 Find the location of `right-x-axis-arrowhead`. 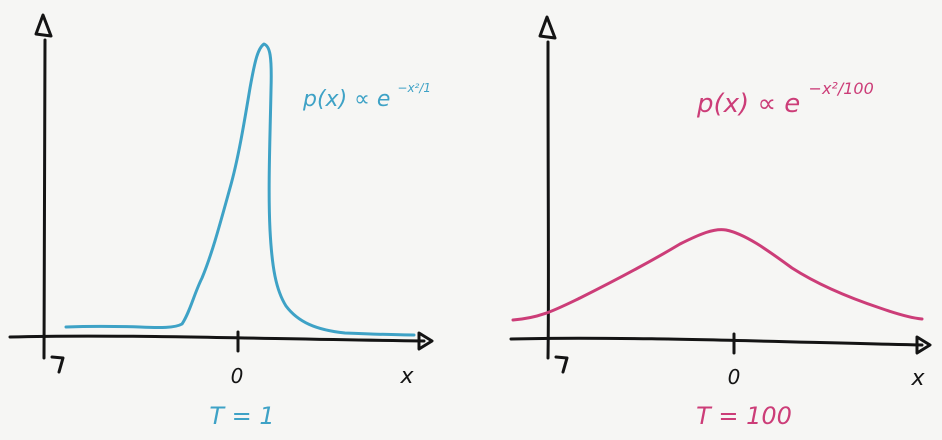

right-x-axis-arrowhead is located at coordinates (923, 345).